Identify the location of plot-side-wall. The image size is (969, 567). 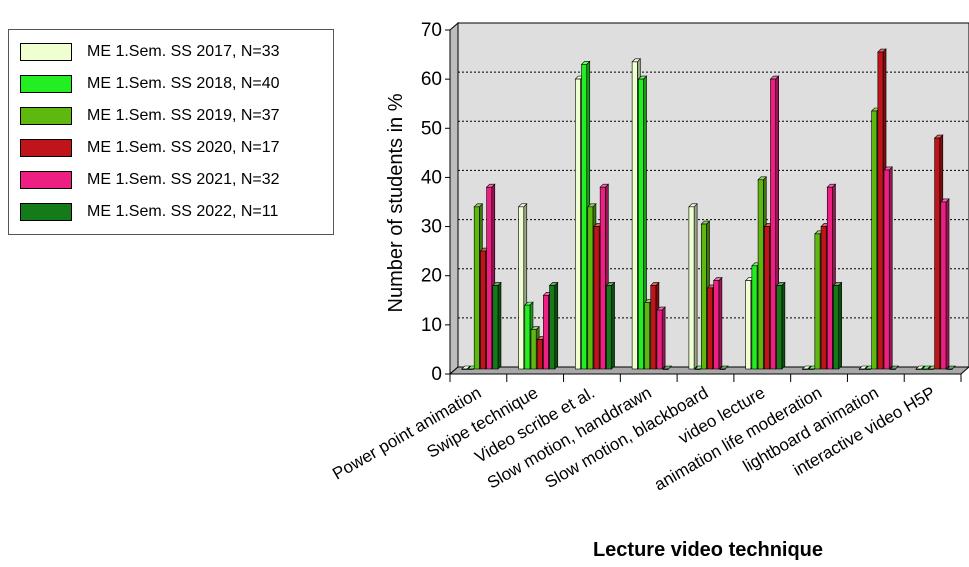
(454, 198).